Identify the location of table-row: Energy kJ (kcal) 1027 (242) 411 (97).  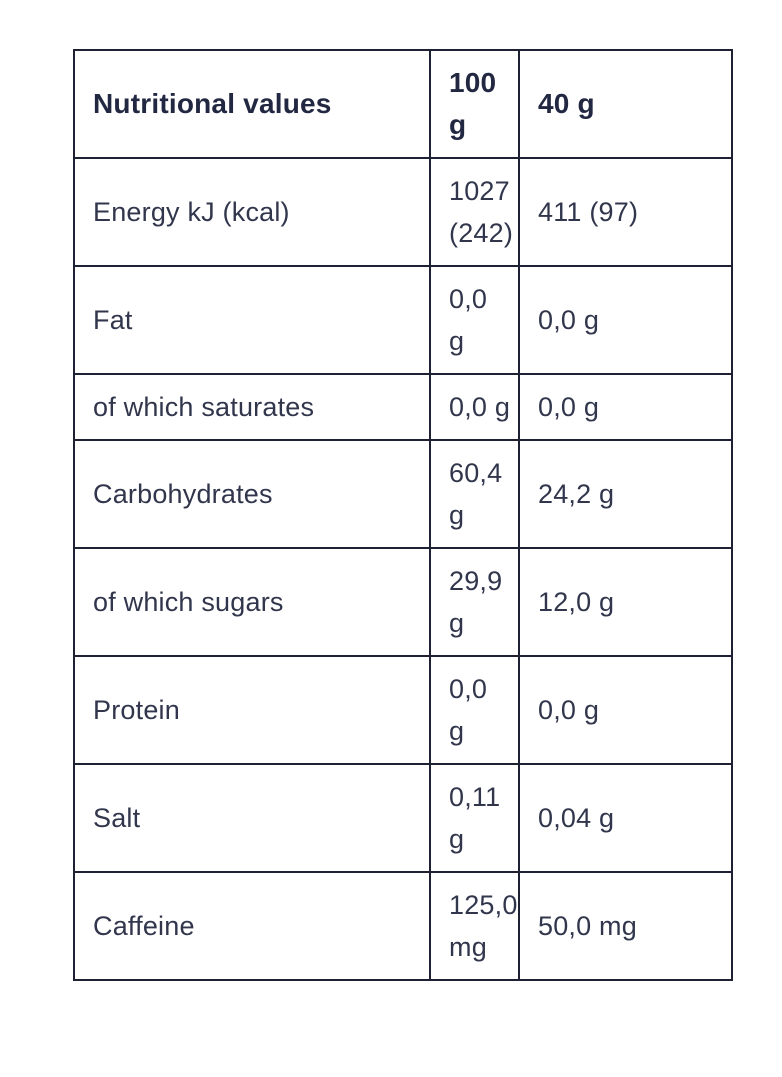
(403, 212).